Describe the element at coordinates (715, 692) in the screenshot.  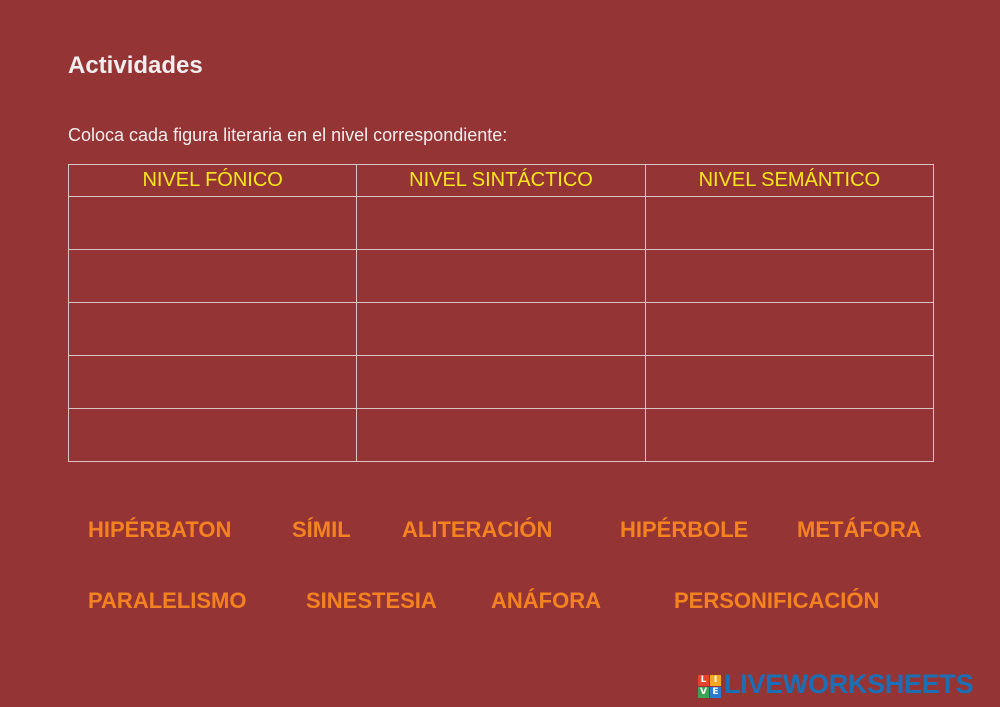
I see `logo-letter: E` at that location.